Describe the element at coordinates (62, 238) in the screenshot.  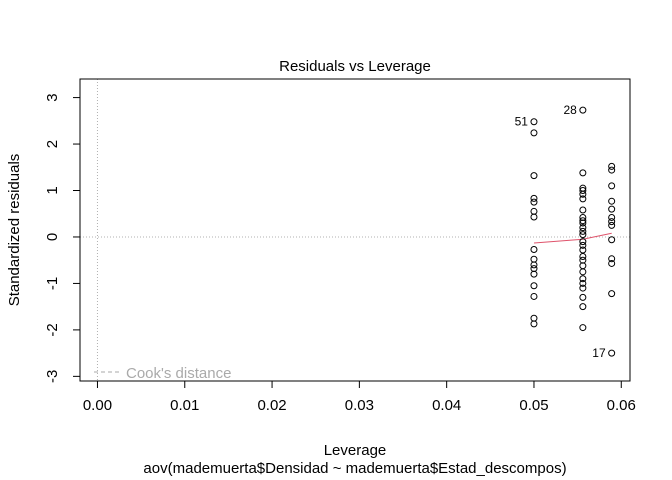
I see `y-axis: -3 -2 -1 0 1 2 3` at that location.